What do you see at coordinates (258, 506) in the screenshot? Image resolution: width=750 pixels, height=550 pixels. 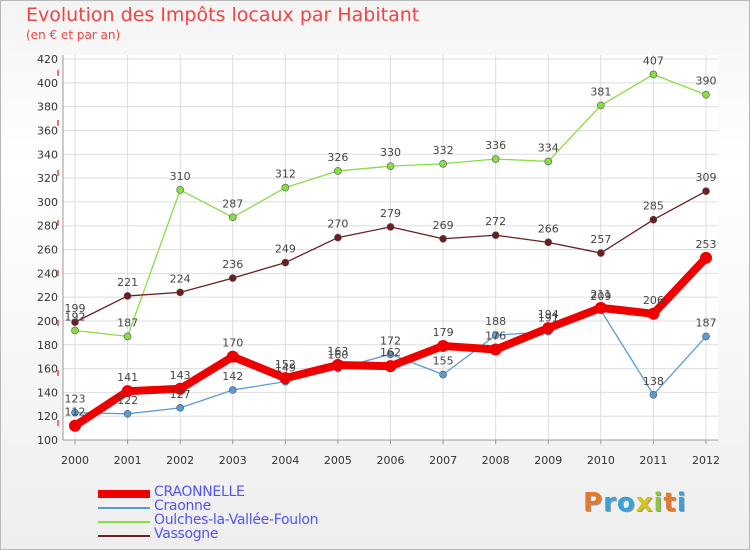 I see `legend-item-craonne: Craonne` at bounding box center [258, 506].